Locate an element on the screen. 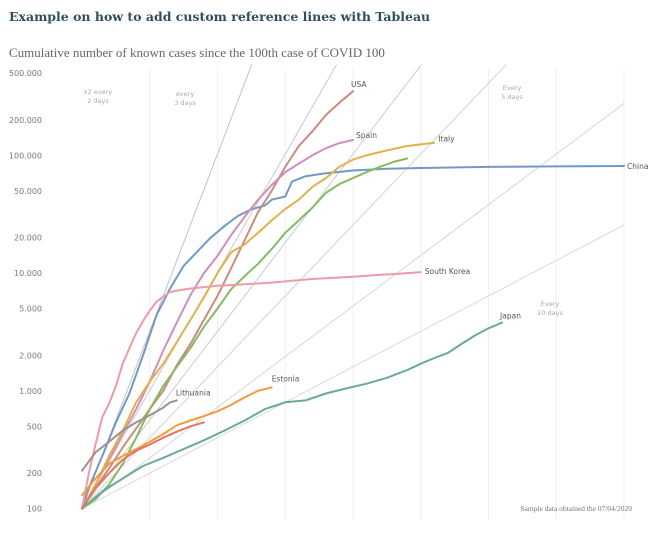 The height and width of the screenshot is (536, 666). y-tick-label: 2.000 is located at coordinates (30, 355).